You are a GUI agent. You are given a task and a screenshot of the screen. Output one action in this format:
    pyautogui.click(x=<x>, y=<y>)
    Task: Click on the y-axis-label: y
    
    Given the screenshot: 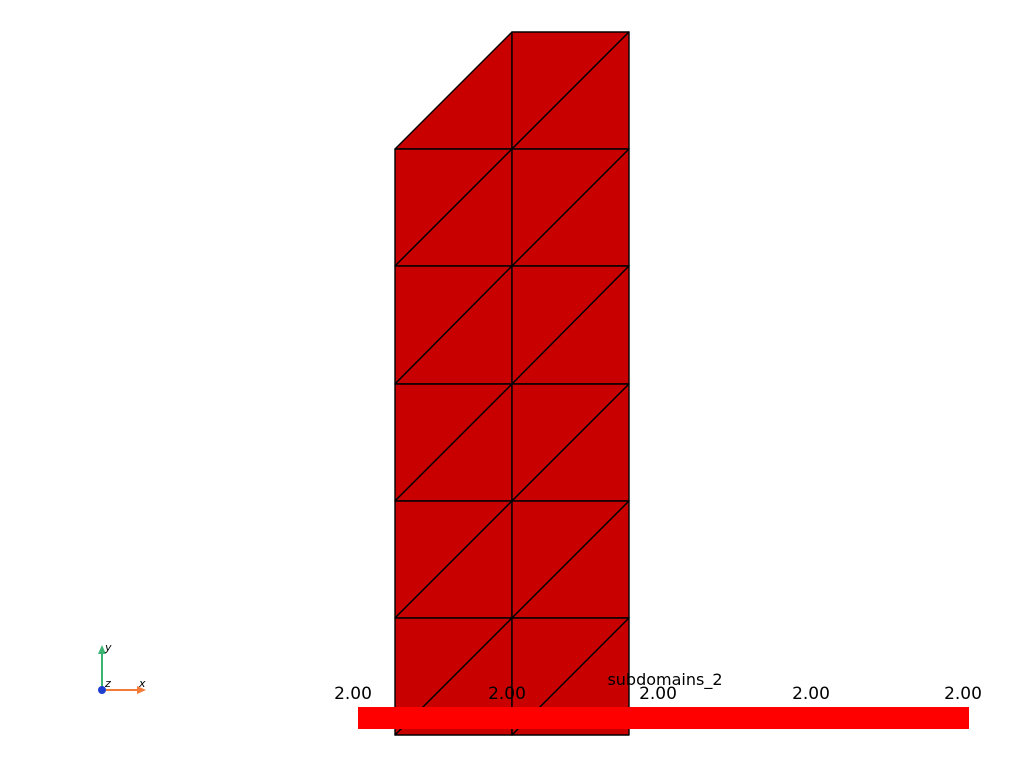 What is the action you would take?
    pyautogui.click(x=108, y=647)
    